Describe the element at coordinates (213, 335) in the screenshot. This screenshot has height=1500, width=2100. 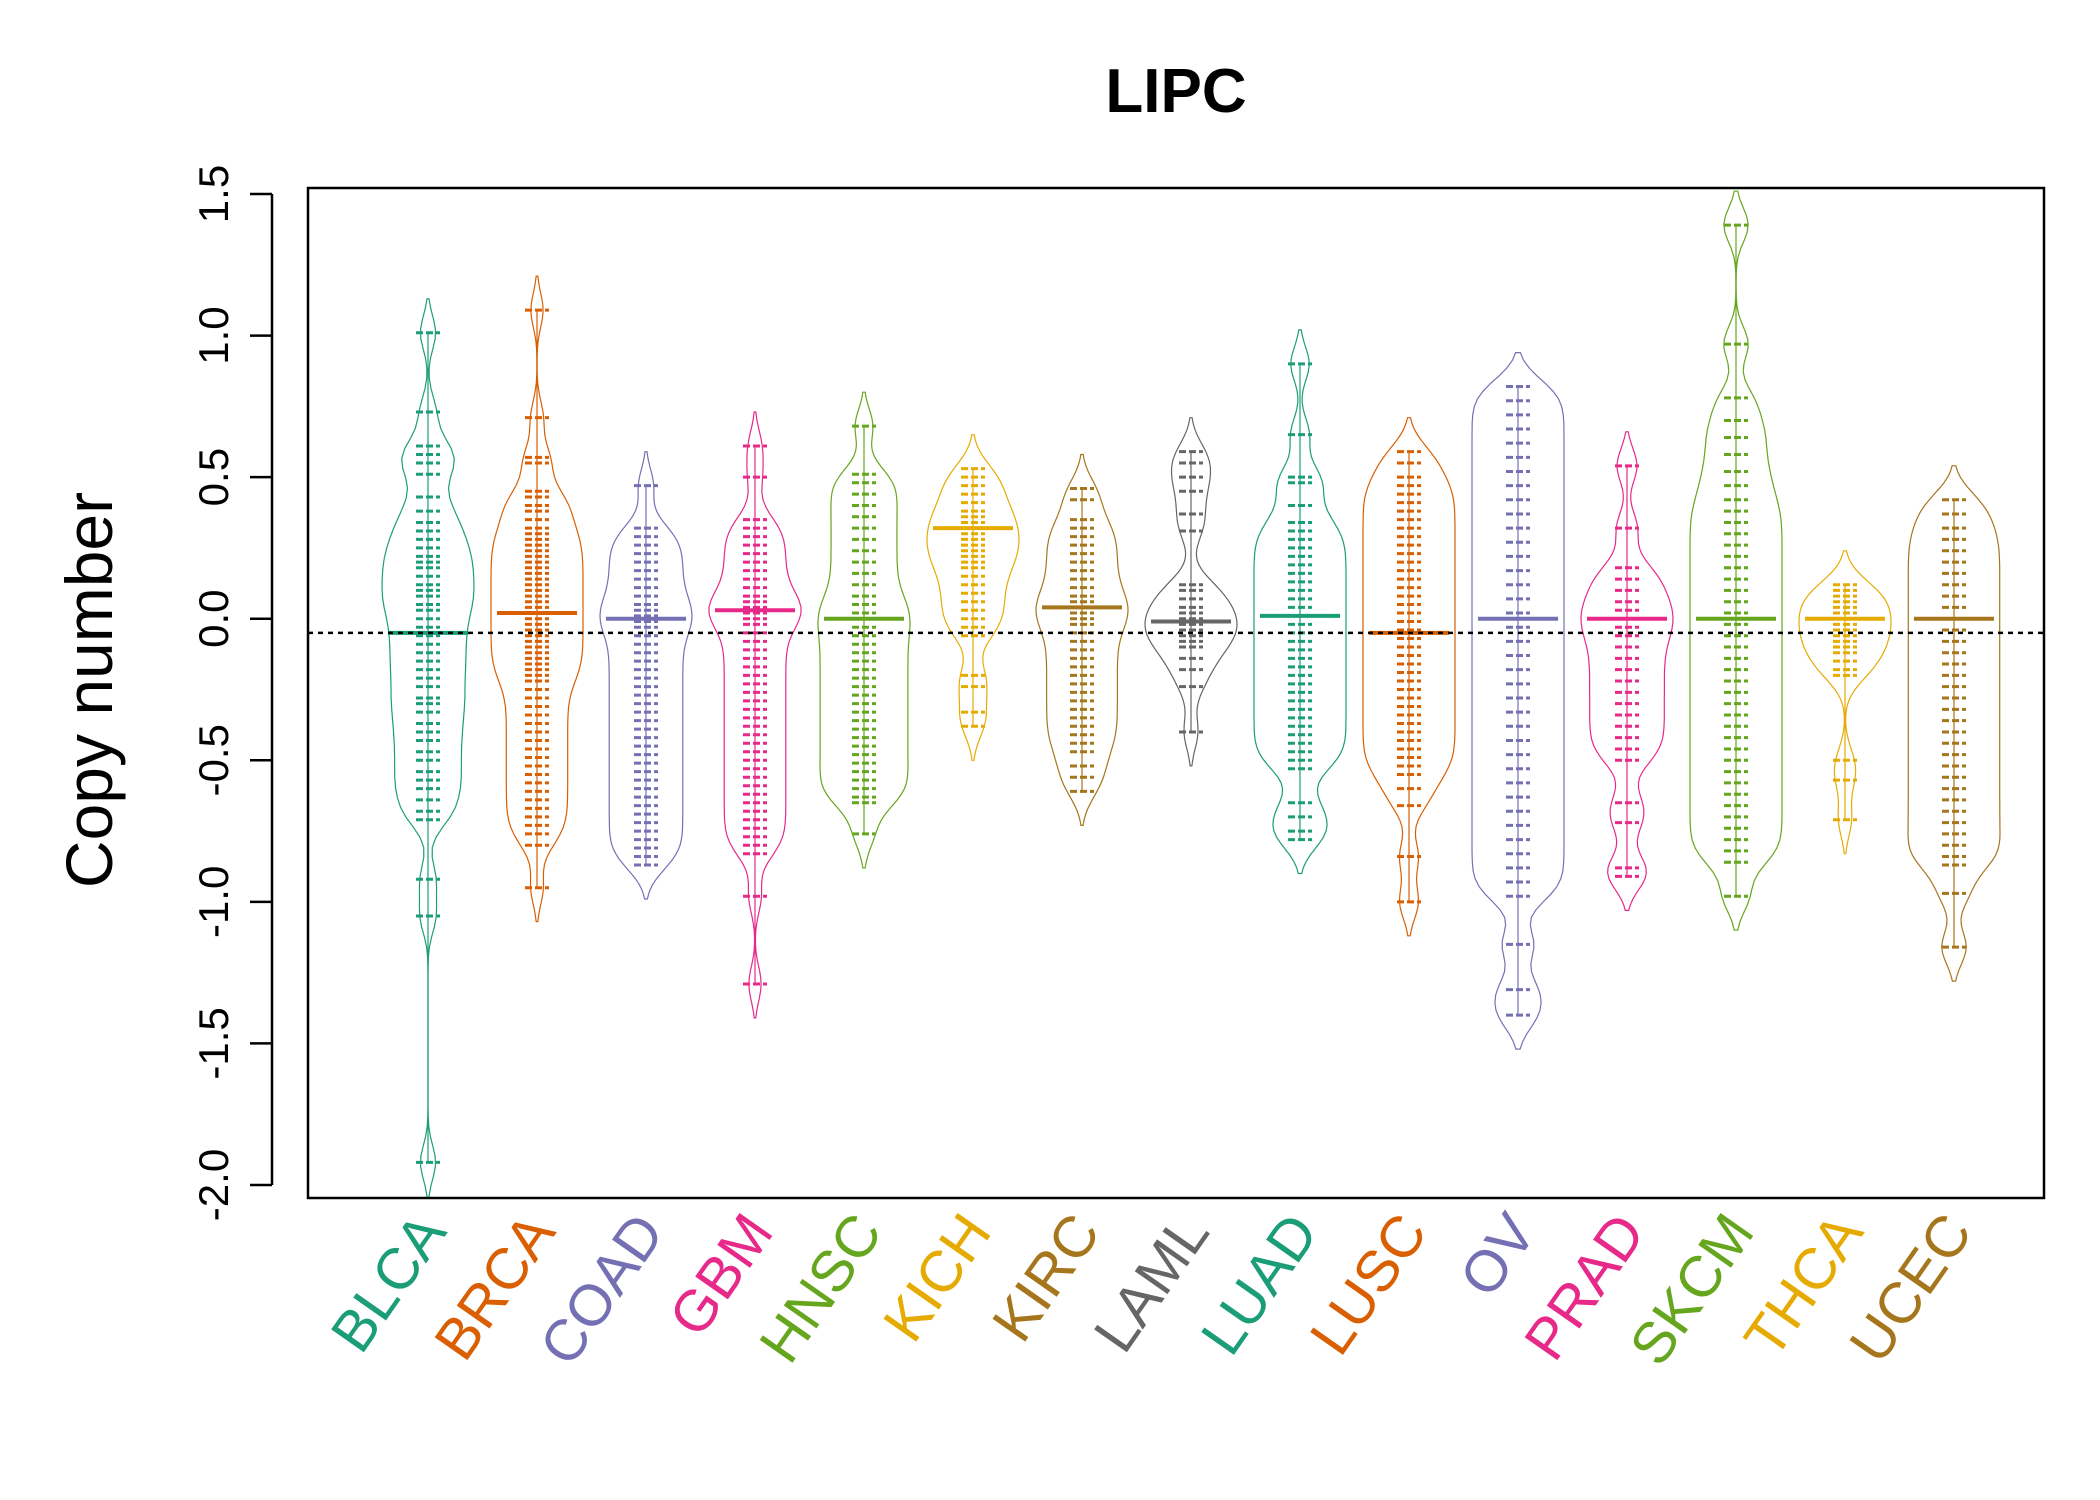
I see `y-tick-label: 1.0` at that location.